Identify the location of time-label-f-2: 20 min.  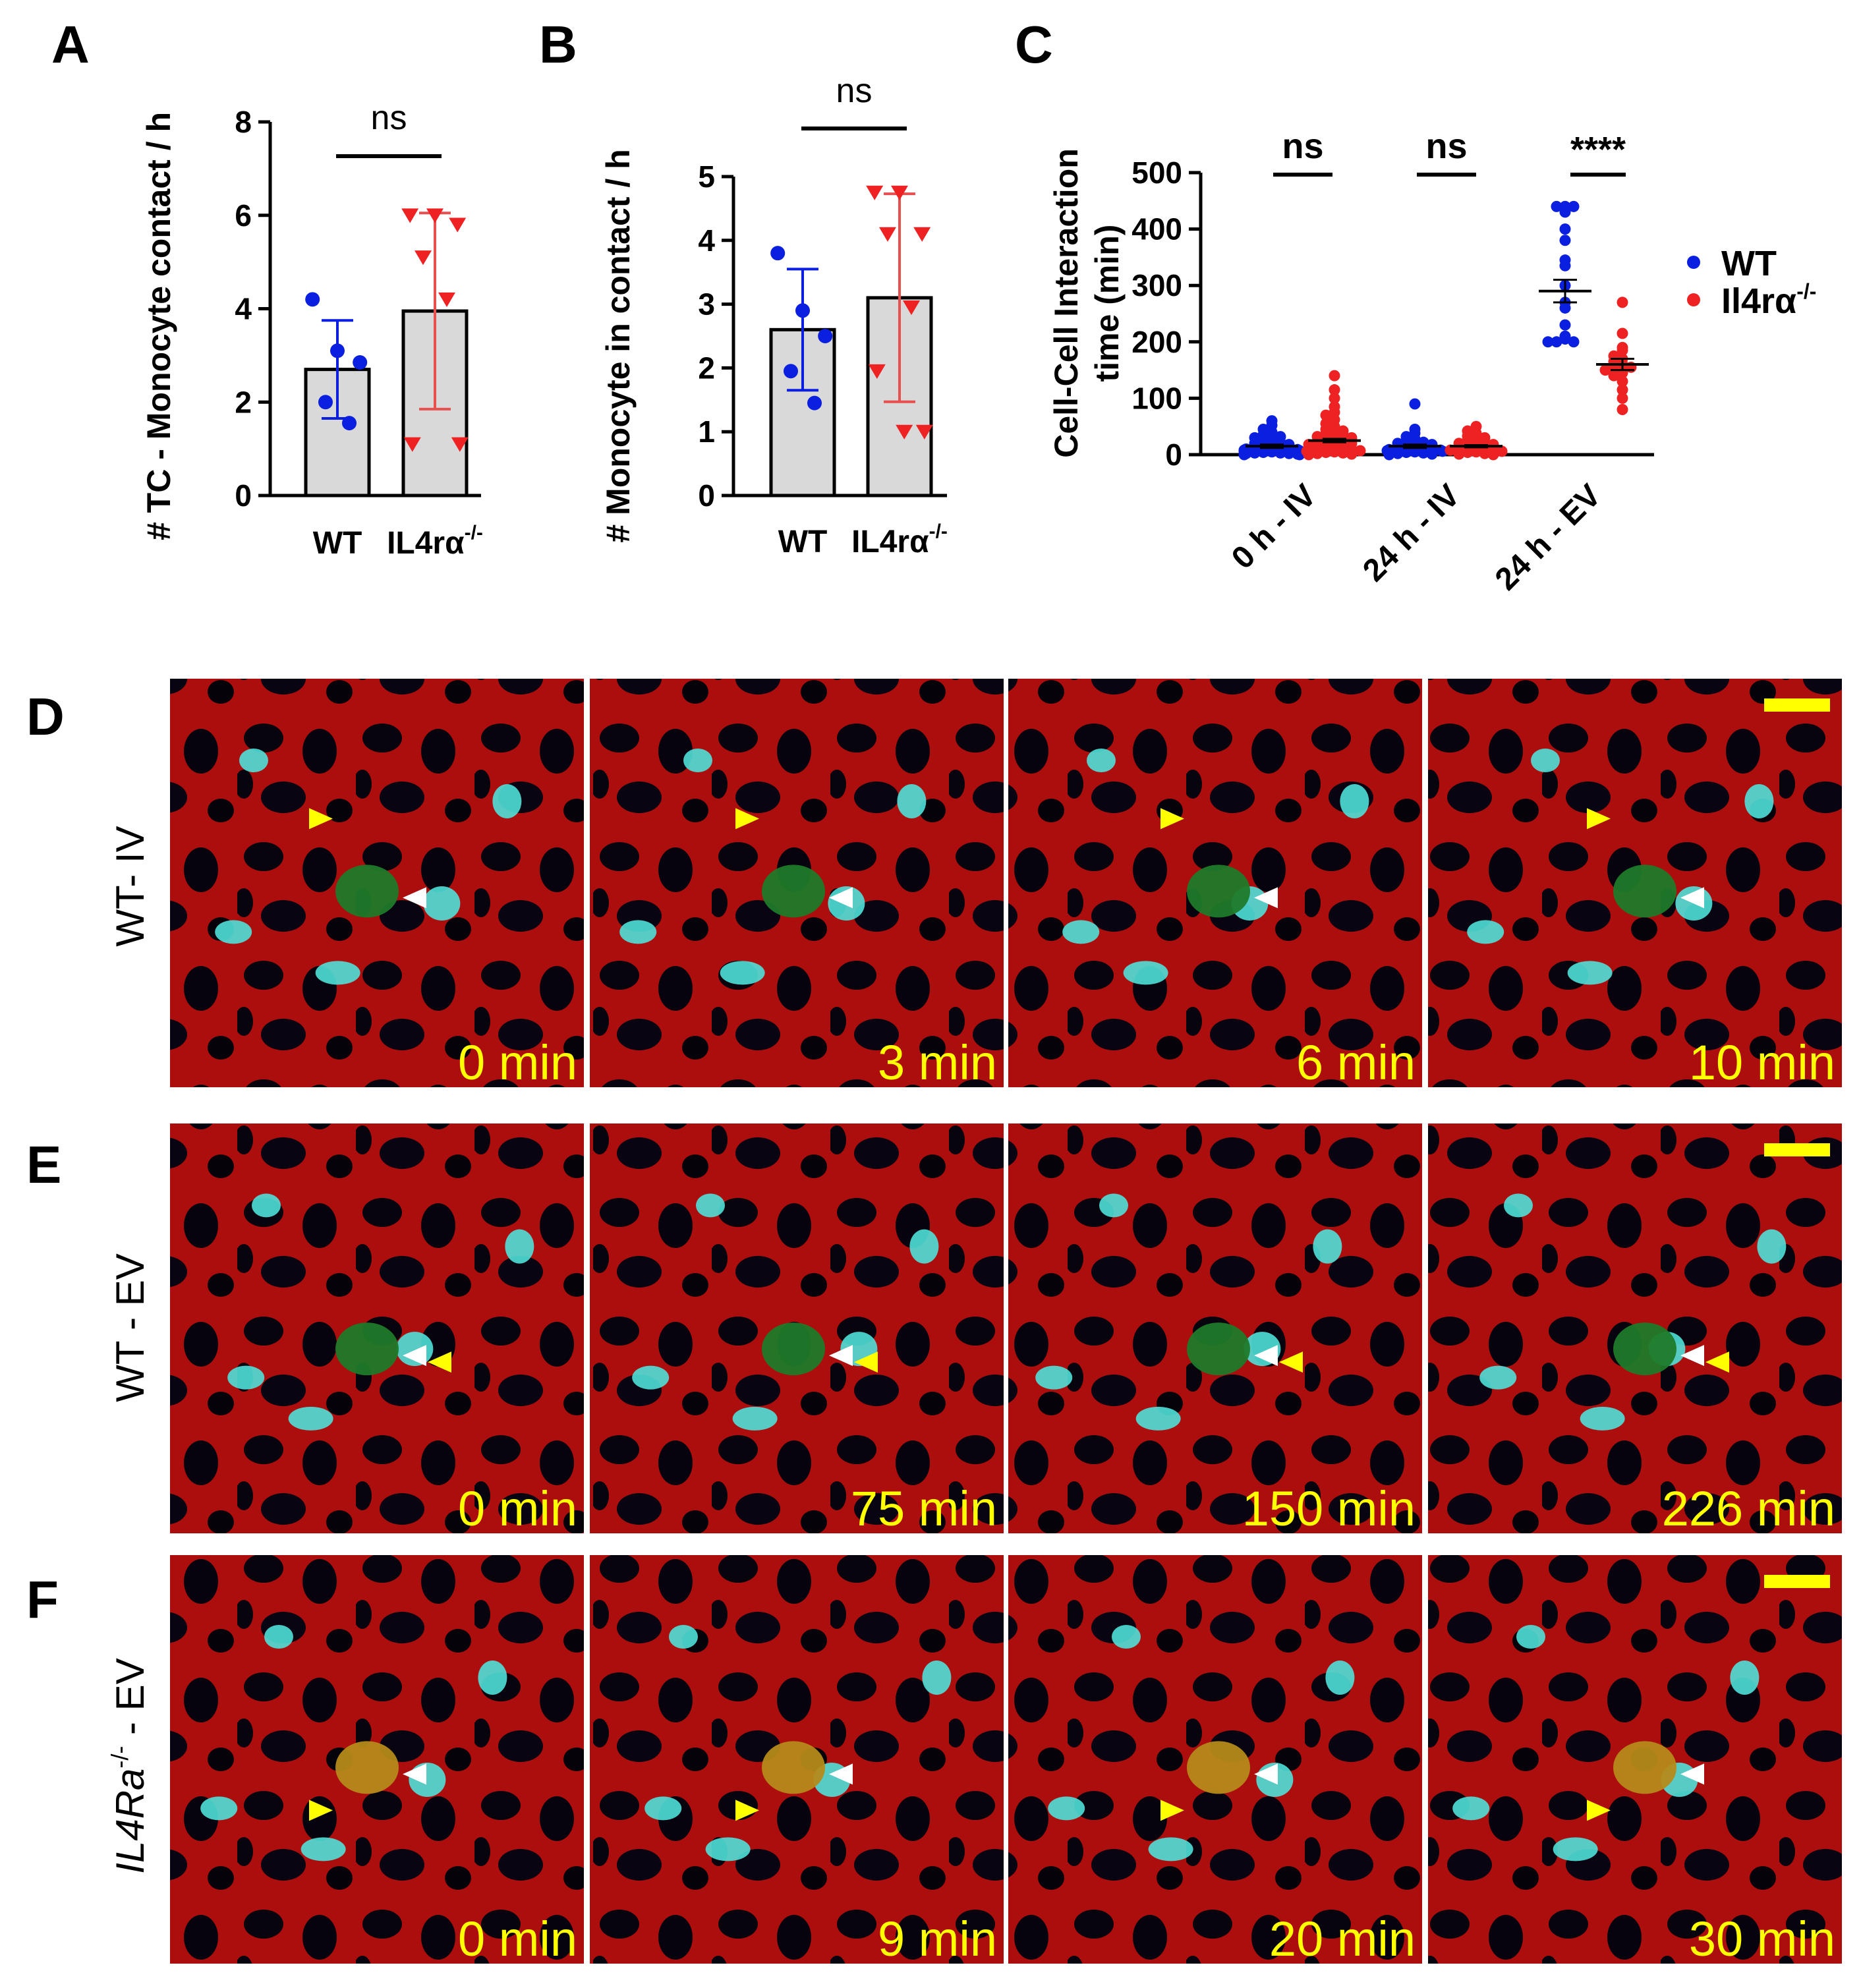
(1342, 1939).